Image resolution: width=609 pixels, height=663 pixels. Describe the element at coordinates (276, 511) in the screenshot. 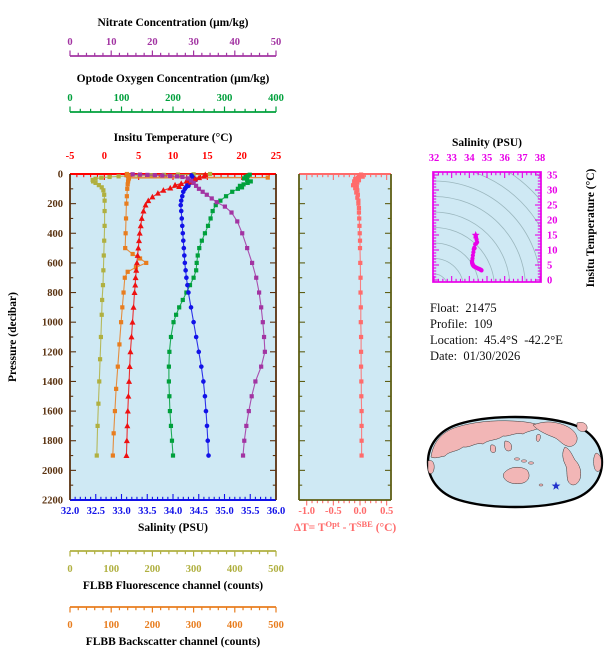

I see `salinity-tick-label: 36.0` at that location.